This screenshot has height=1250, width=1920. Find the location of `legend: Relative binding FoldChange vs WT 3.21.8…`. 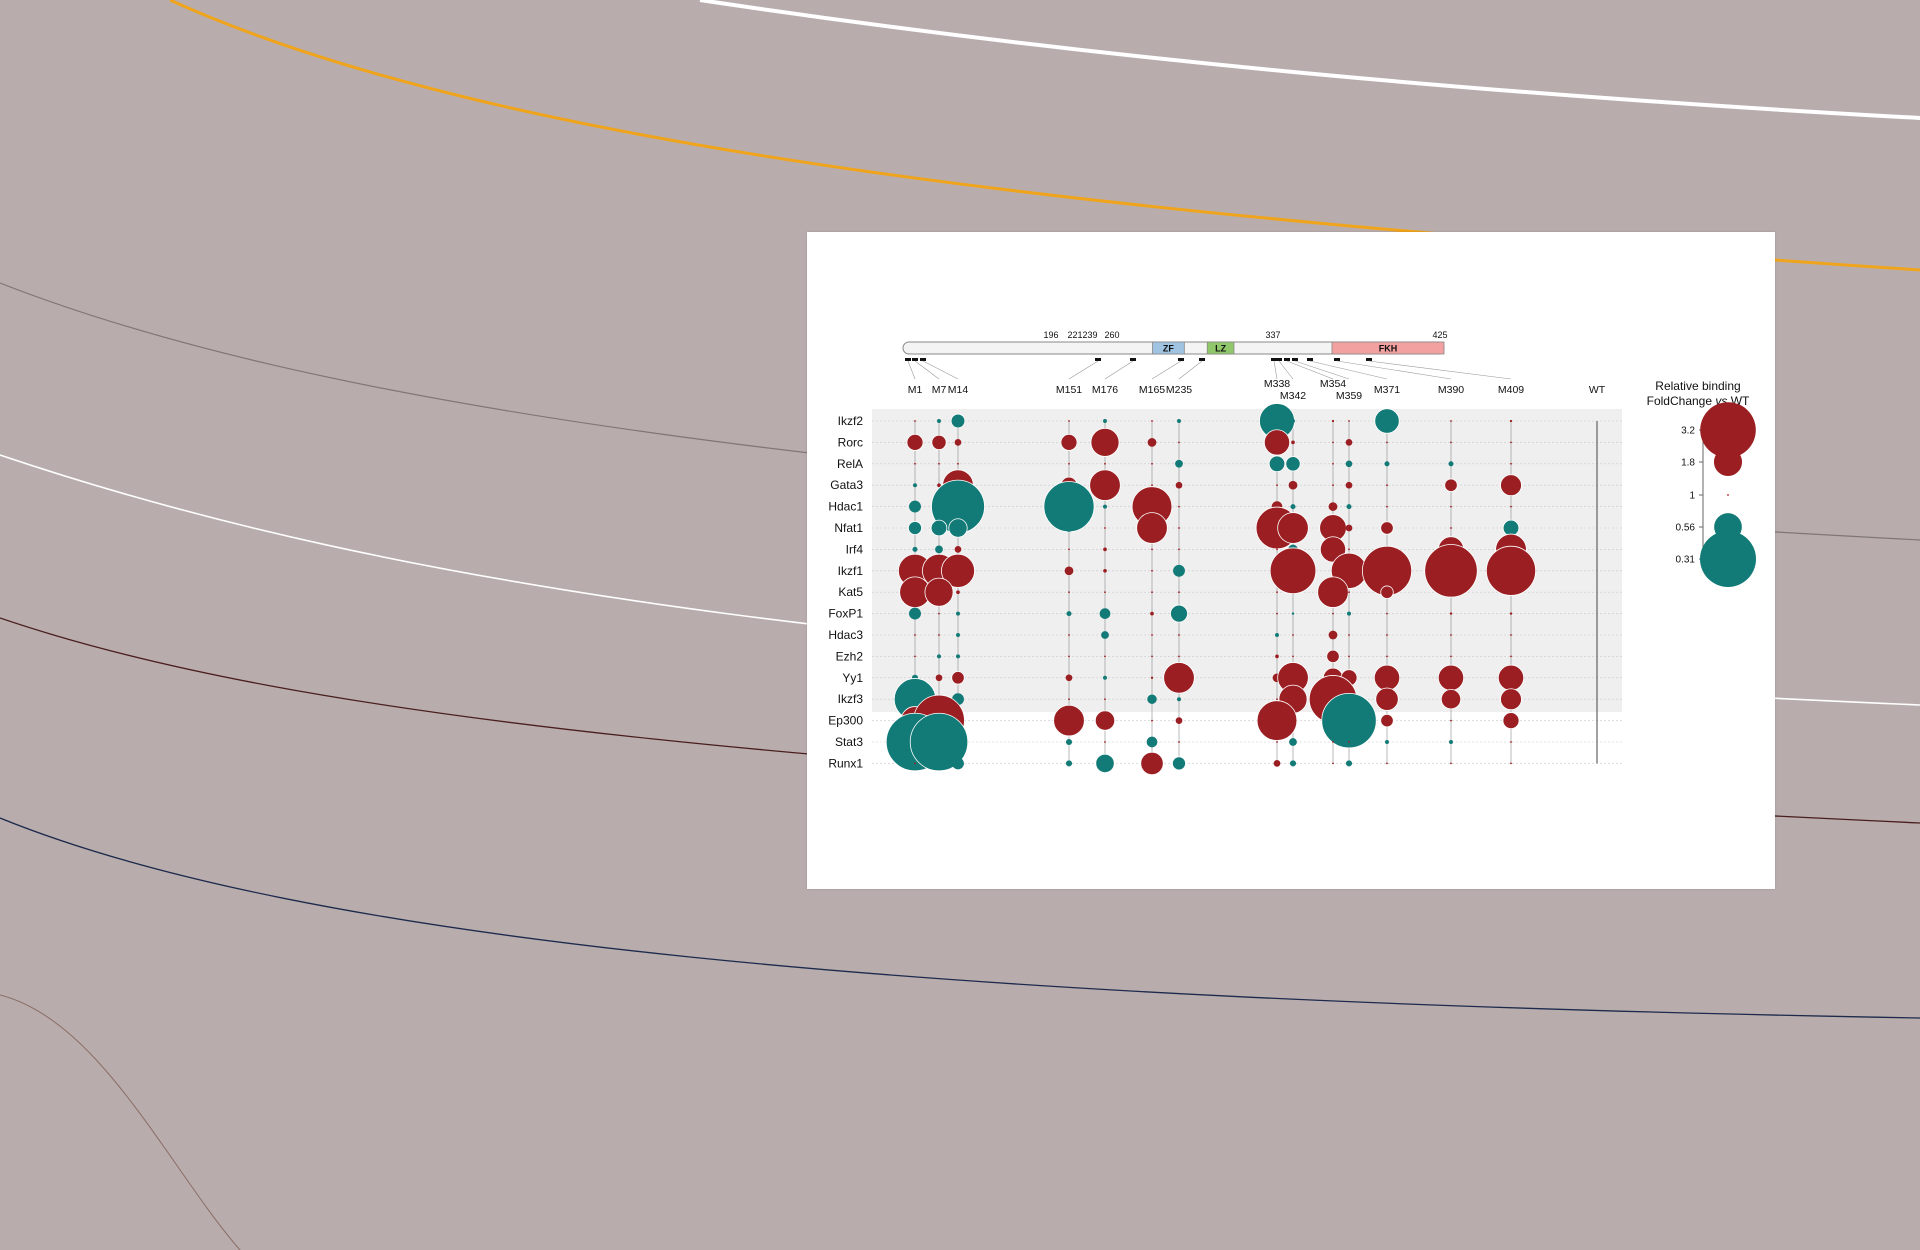

legend: Relative binding FoldChange vs WT 3.21.8… is located at coordinates (1701, 483).